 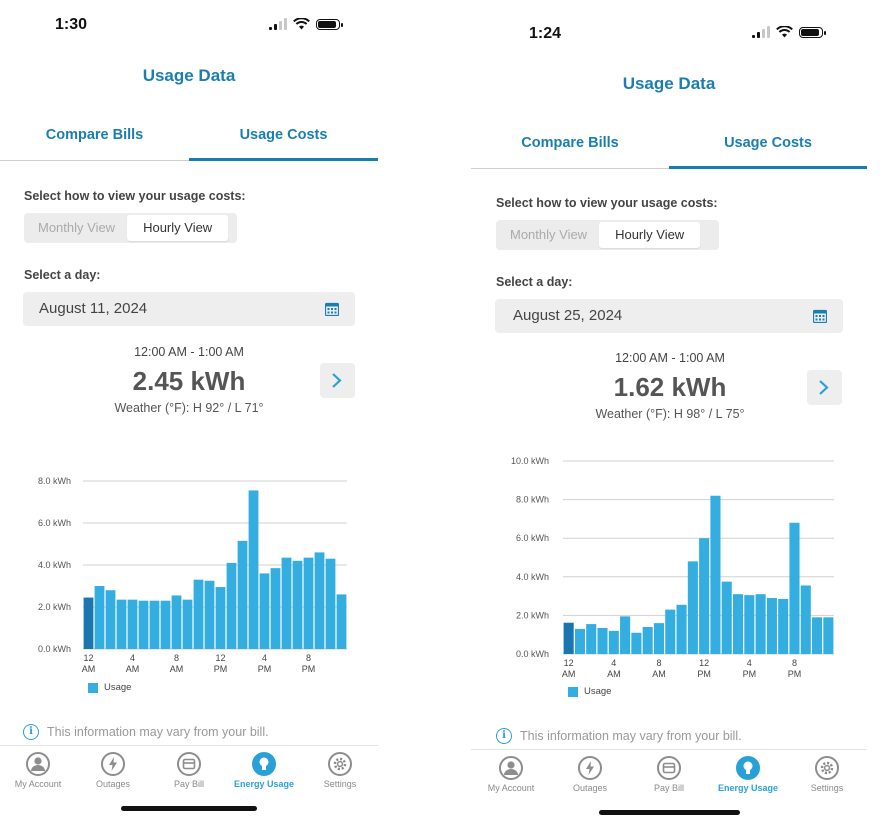 What do you see at coordinates (93, 687) in the screenshot?
I see `legend-swatch` at bounding box center [93, 687].